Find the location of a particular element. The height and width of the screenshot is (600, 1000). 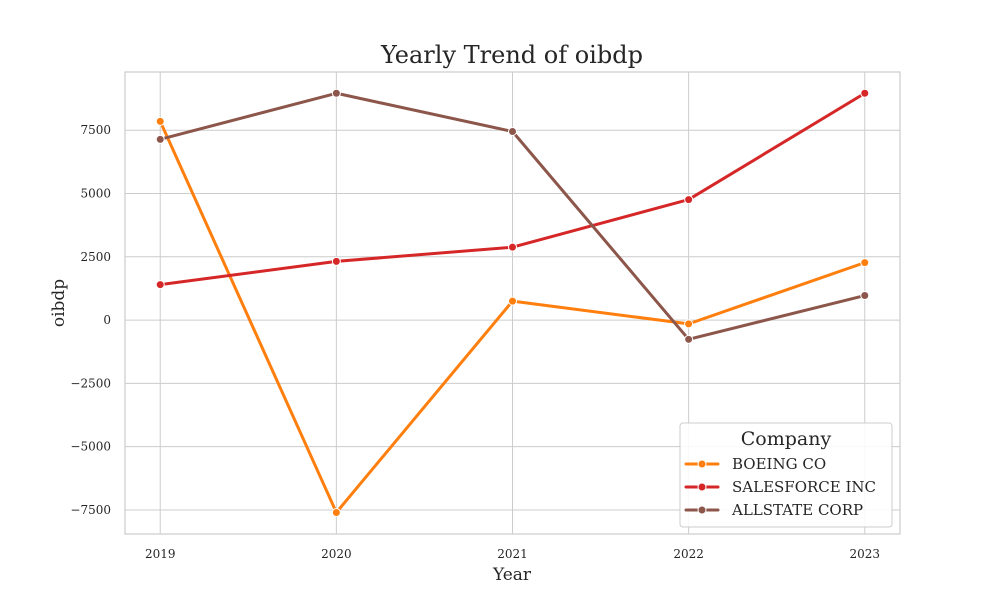

legend-entry-salesforce-inc: SALESFORCE INC is located at coordinates (780, 487).